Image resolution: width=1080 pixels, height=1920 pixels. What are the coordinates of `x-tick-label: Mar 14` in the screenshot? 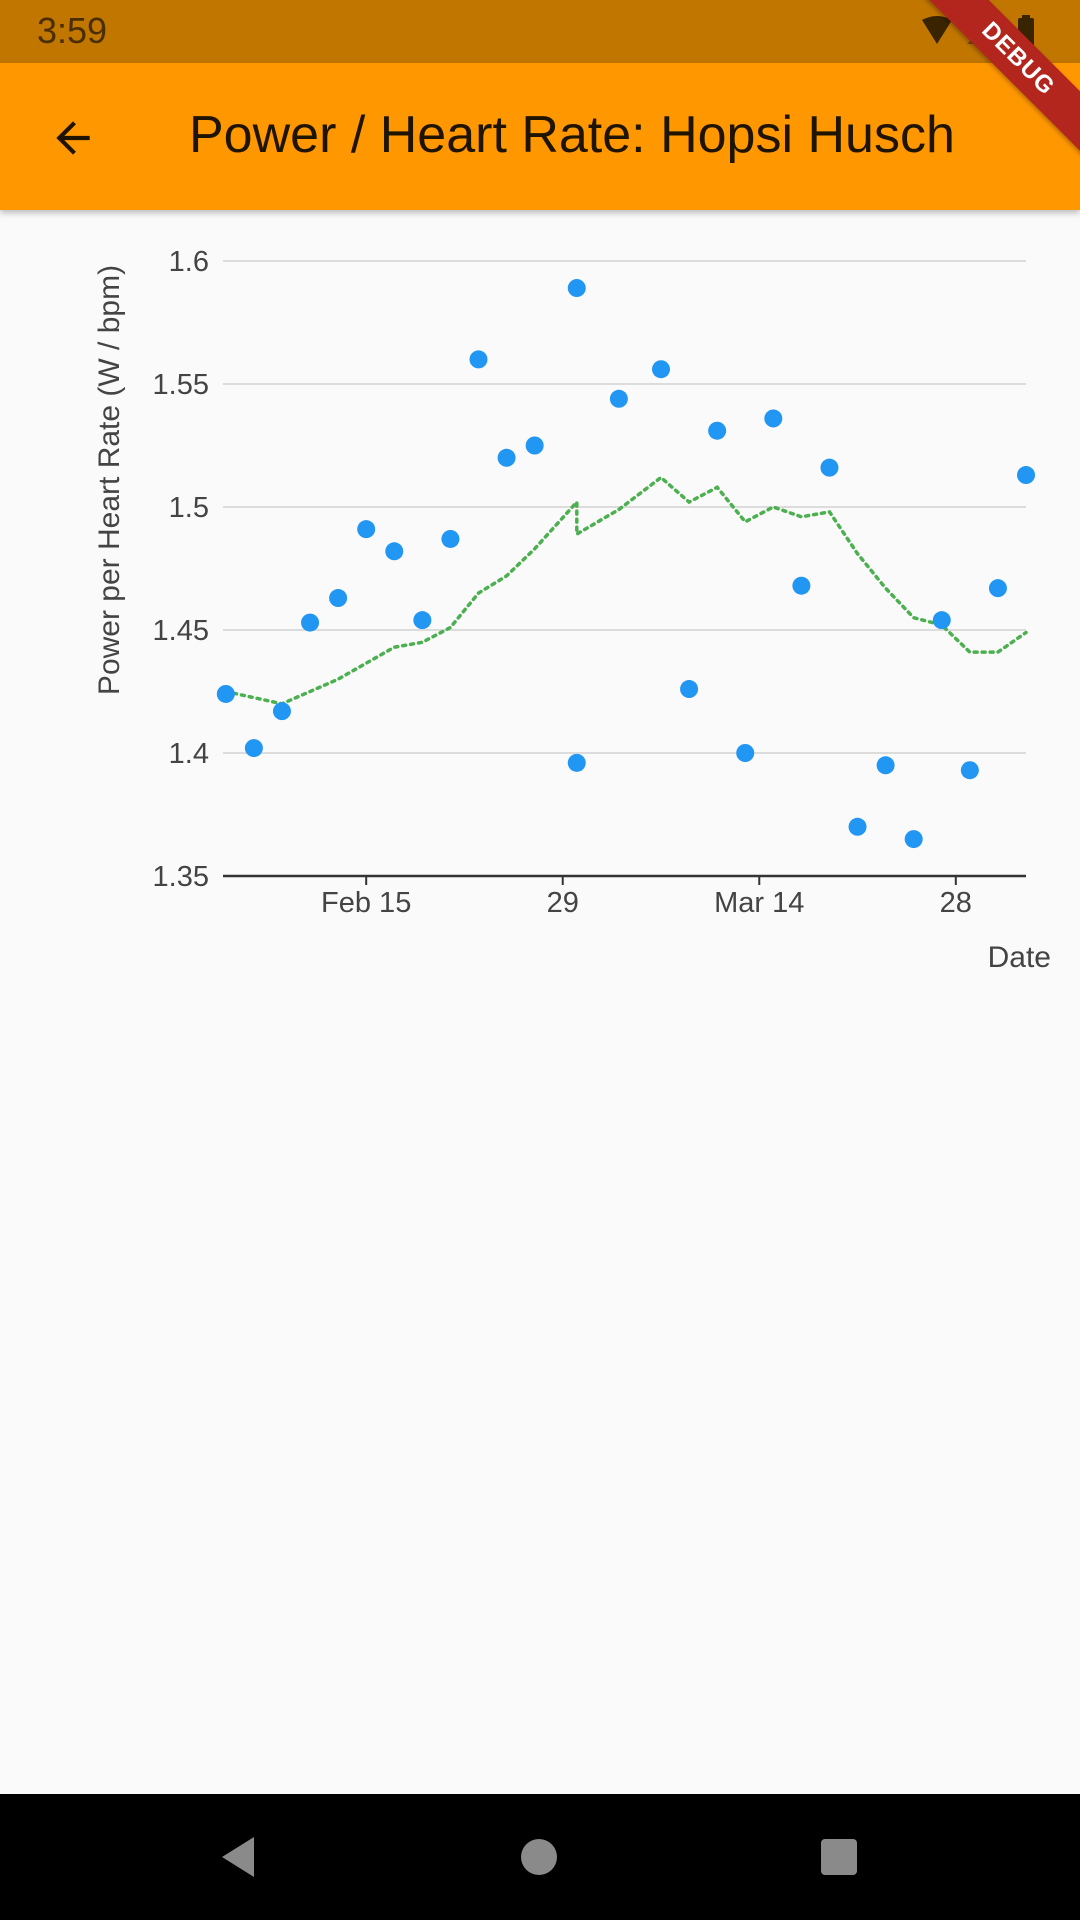 It's located at (759, 903).